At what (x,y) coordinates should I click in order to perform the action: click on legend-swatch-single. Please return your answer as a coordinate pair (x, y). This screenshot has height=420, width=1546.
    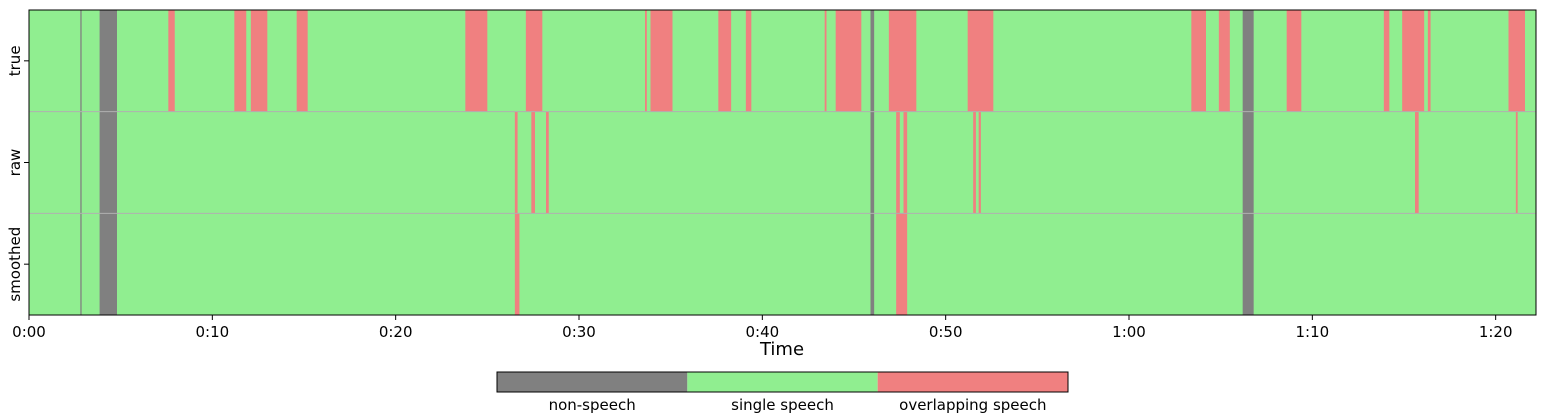
    Looking at the image, I should click on (782, 382).